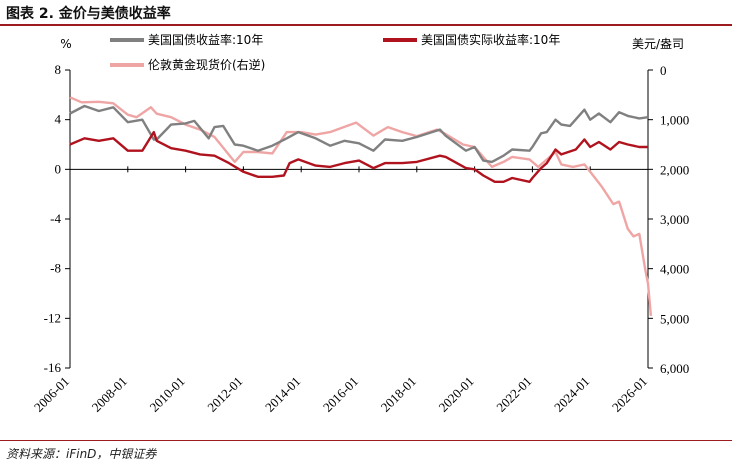 The height and width of the screenshot is (466, 732). I want to click on x-tick-label: 2024-01, so click(571, 394).